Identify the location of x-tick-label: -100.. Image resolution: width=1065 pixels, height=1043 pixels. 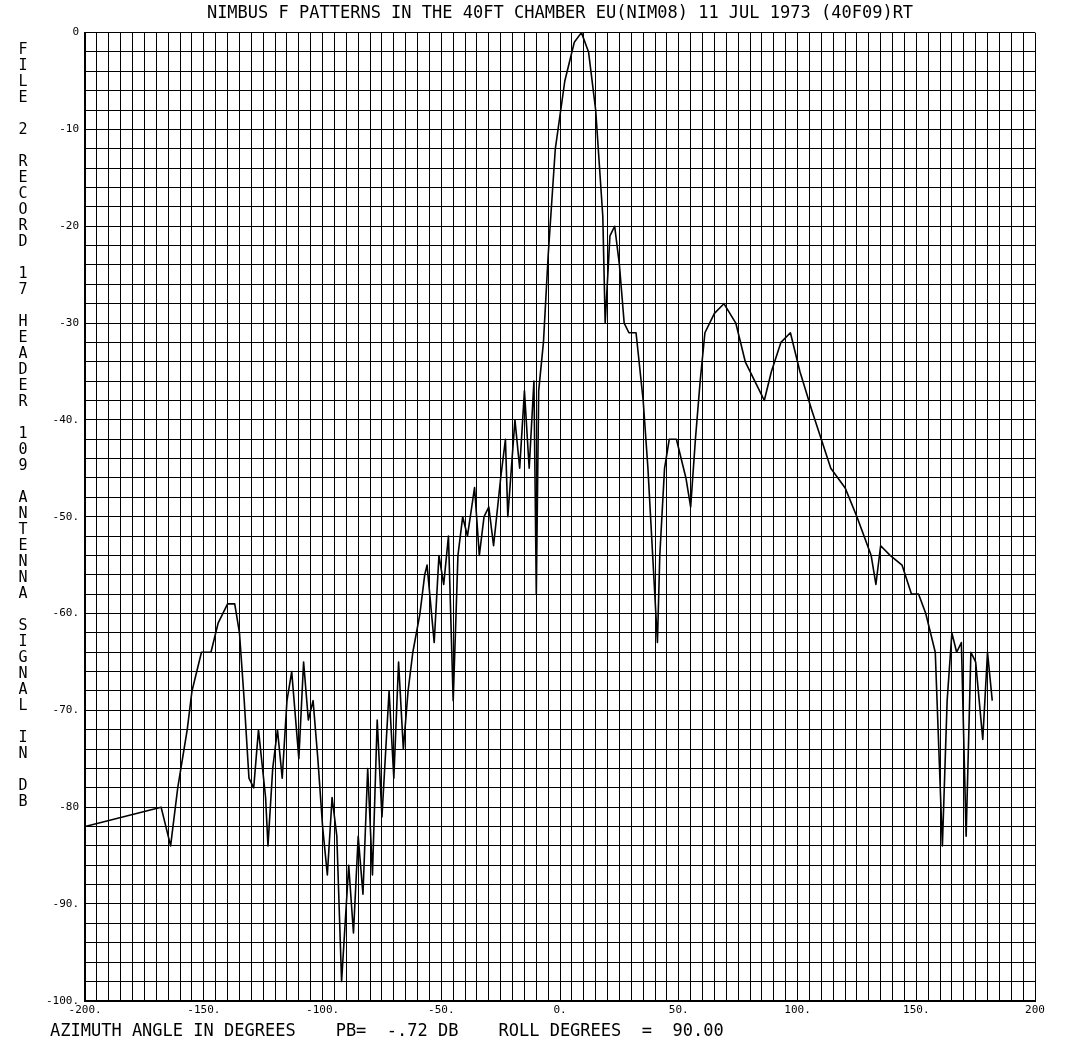
(323, 1010).